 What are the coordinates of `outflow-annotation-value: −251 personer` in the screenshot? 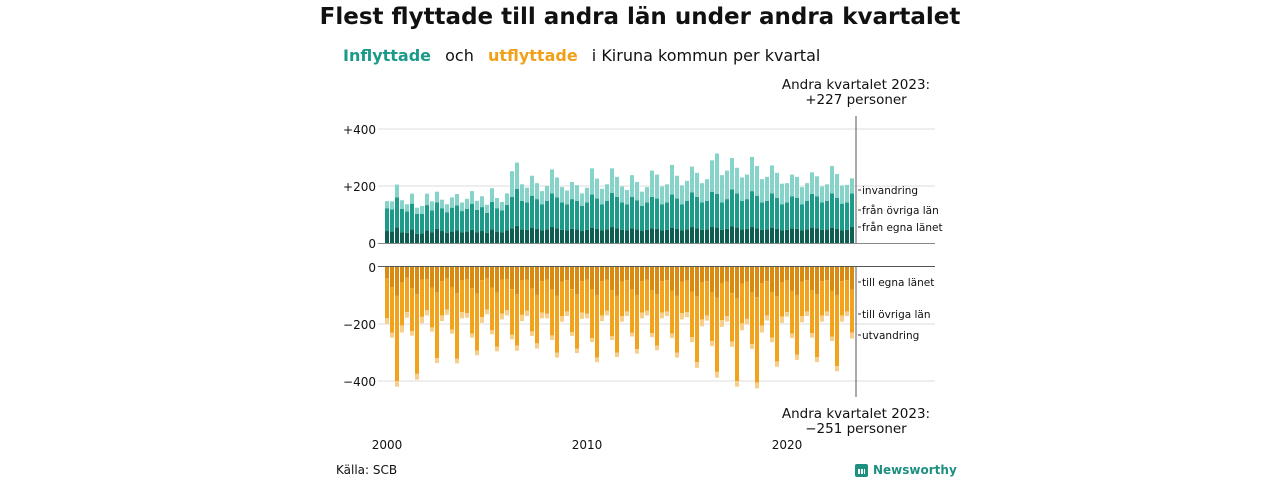 It's located at (856, 429).